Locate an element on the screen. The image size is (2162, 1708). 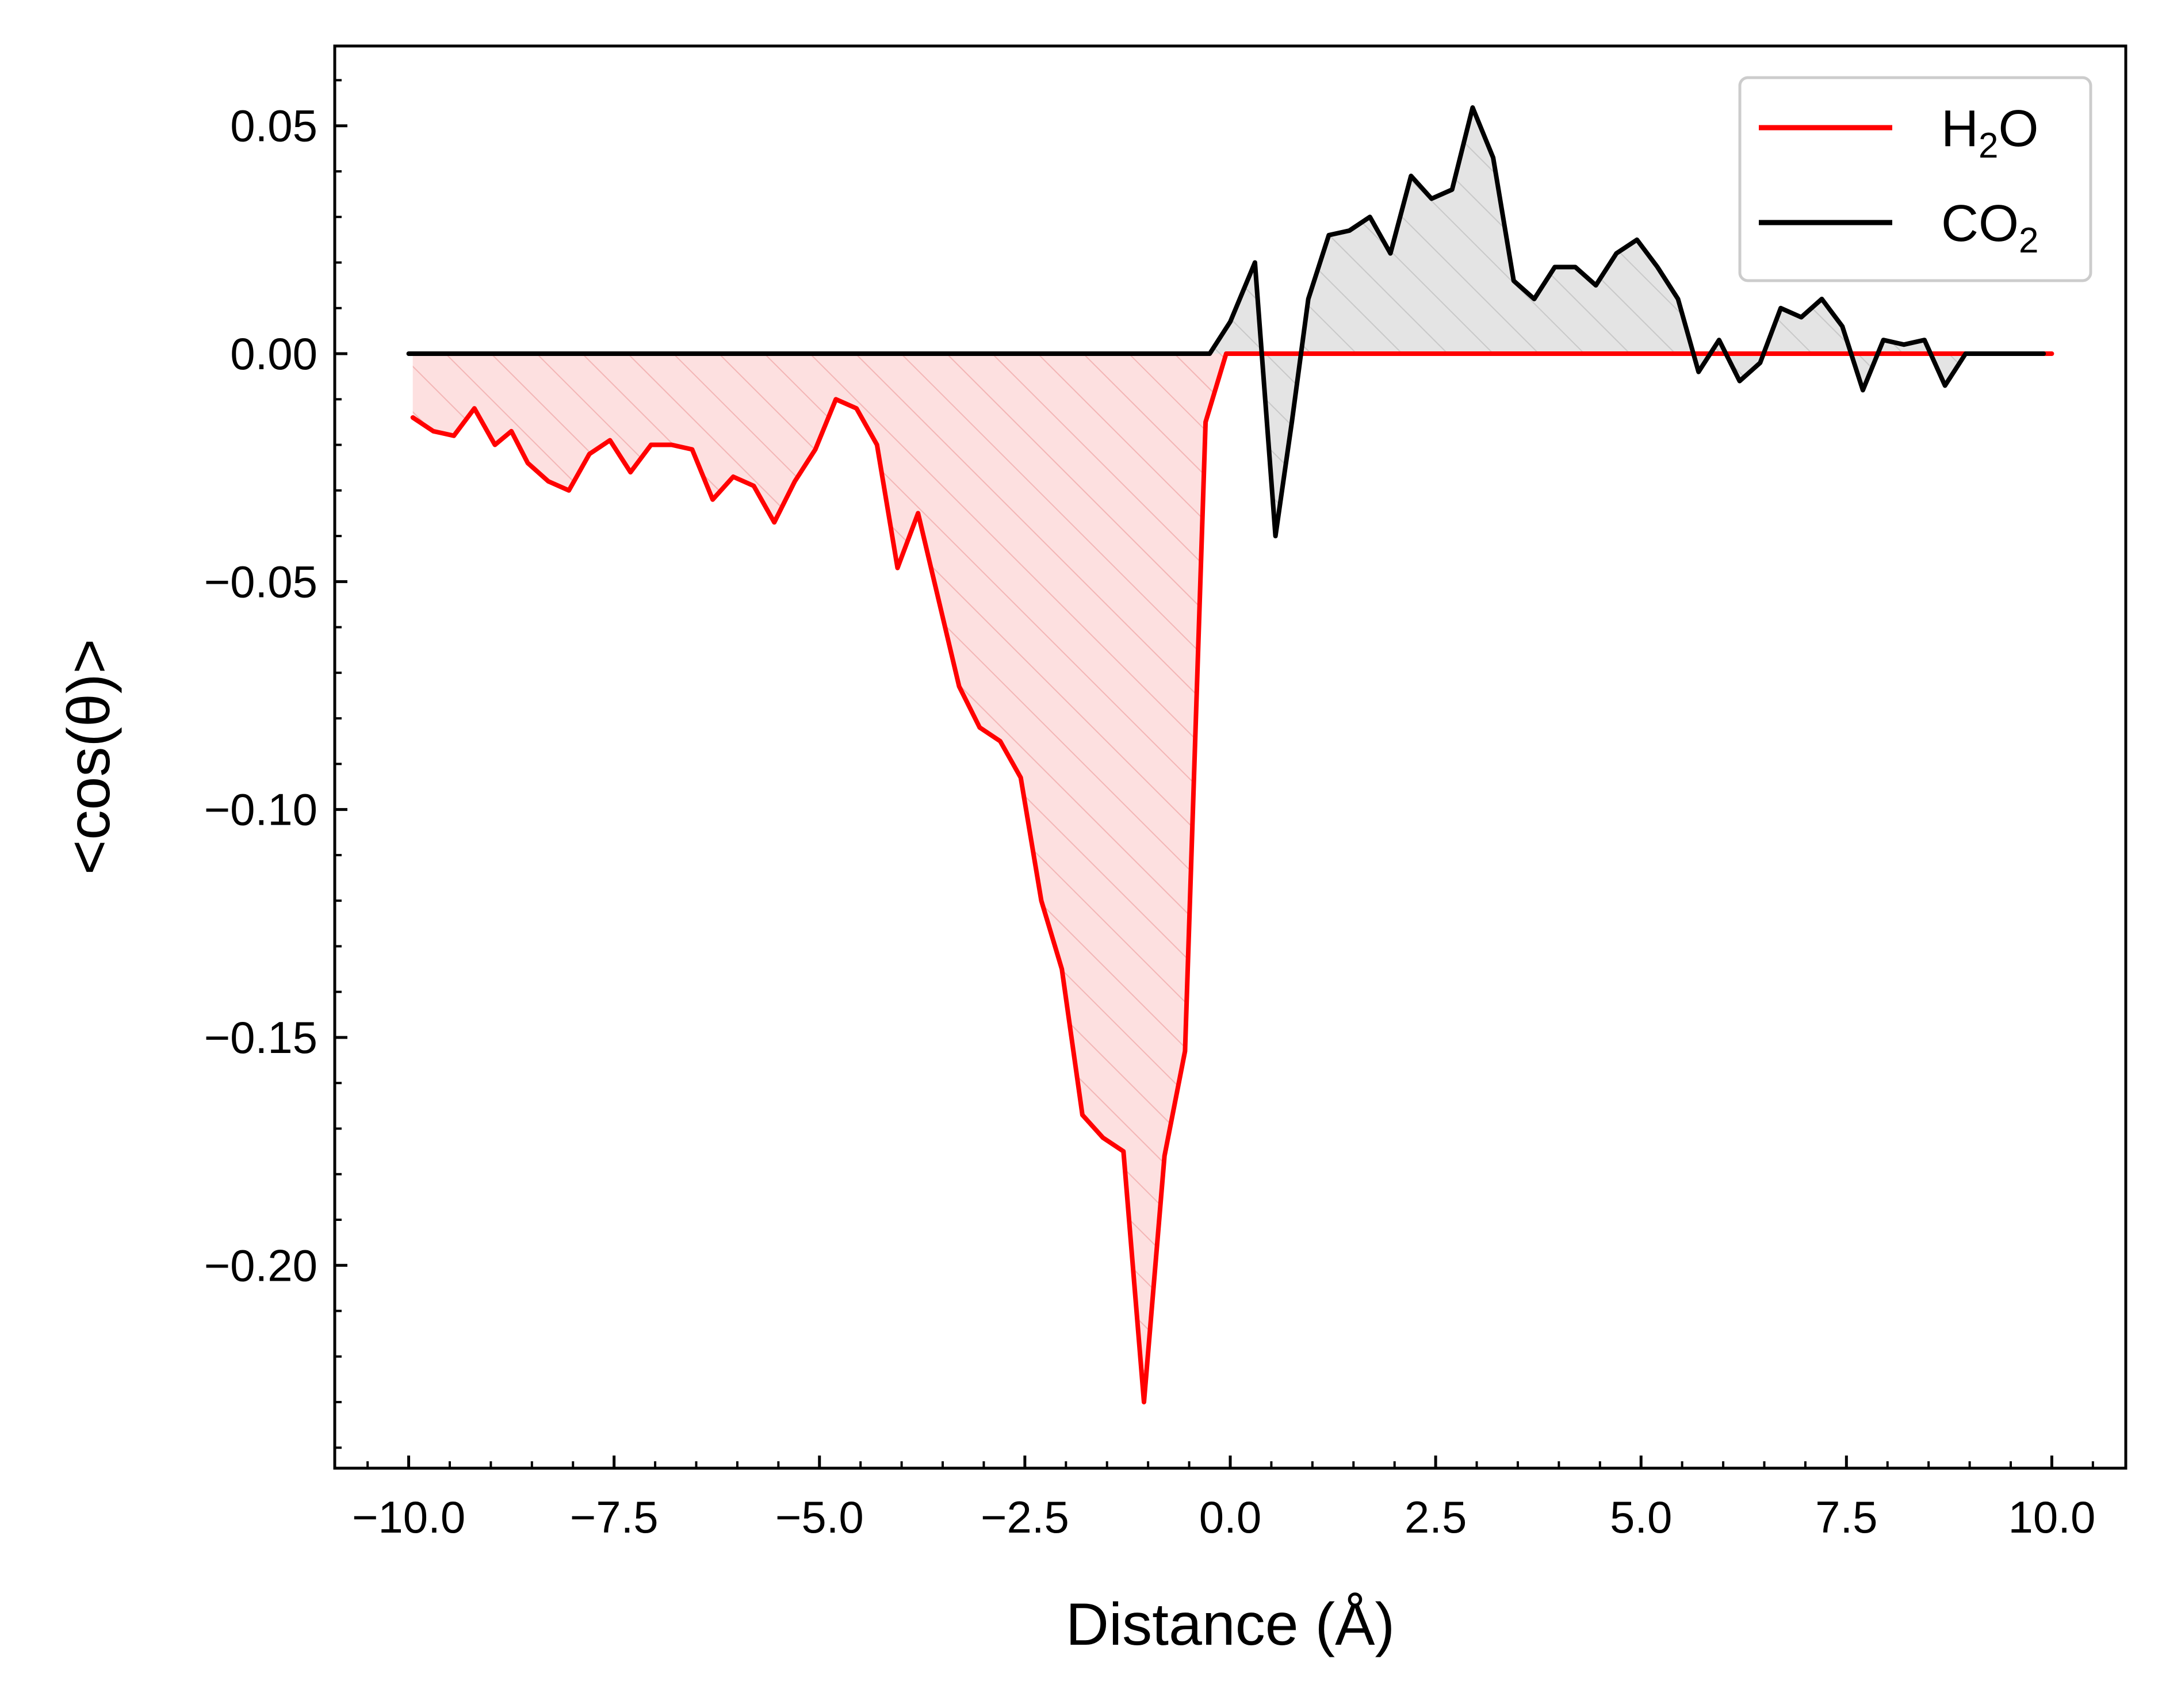
x-tick-label: −7.5 is located at coordinates (614, 1517).